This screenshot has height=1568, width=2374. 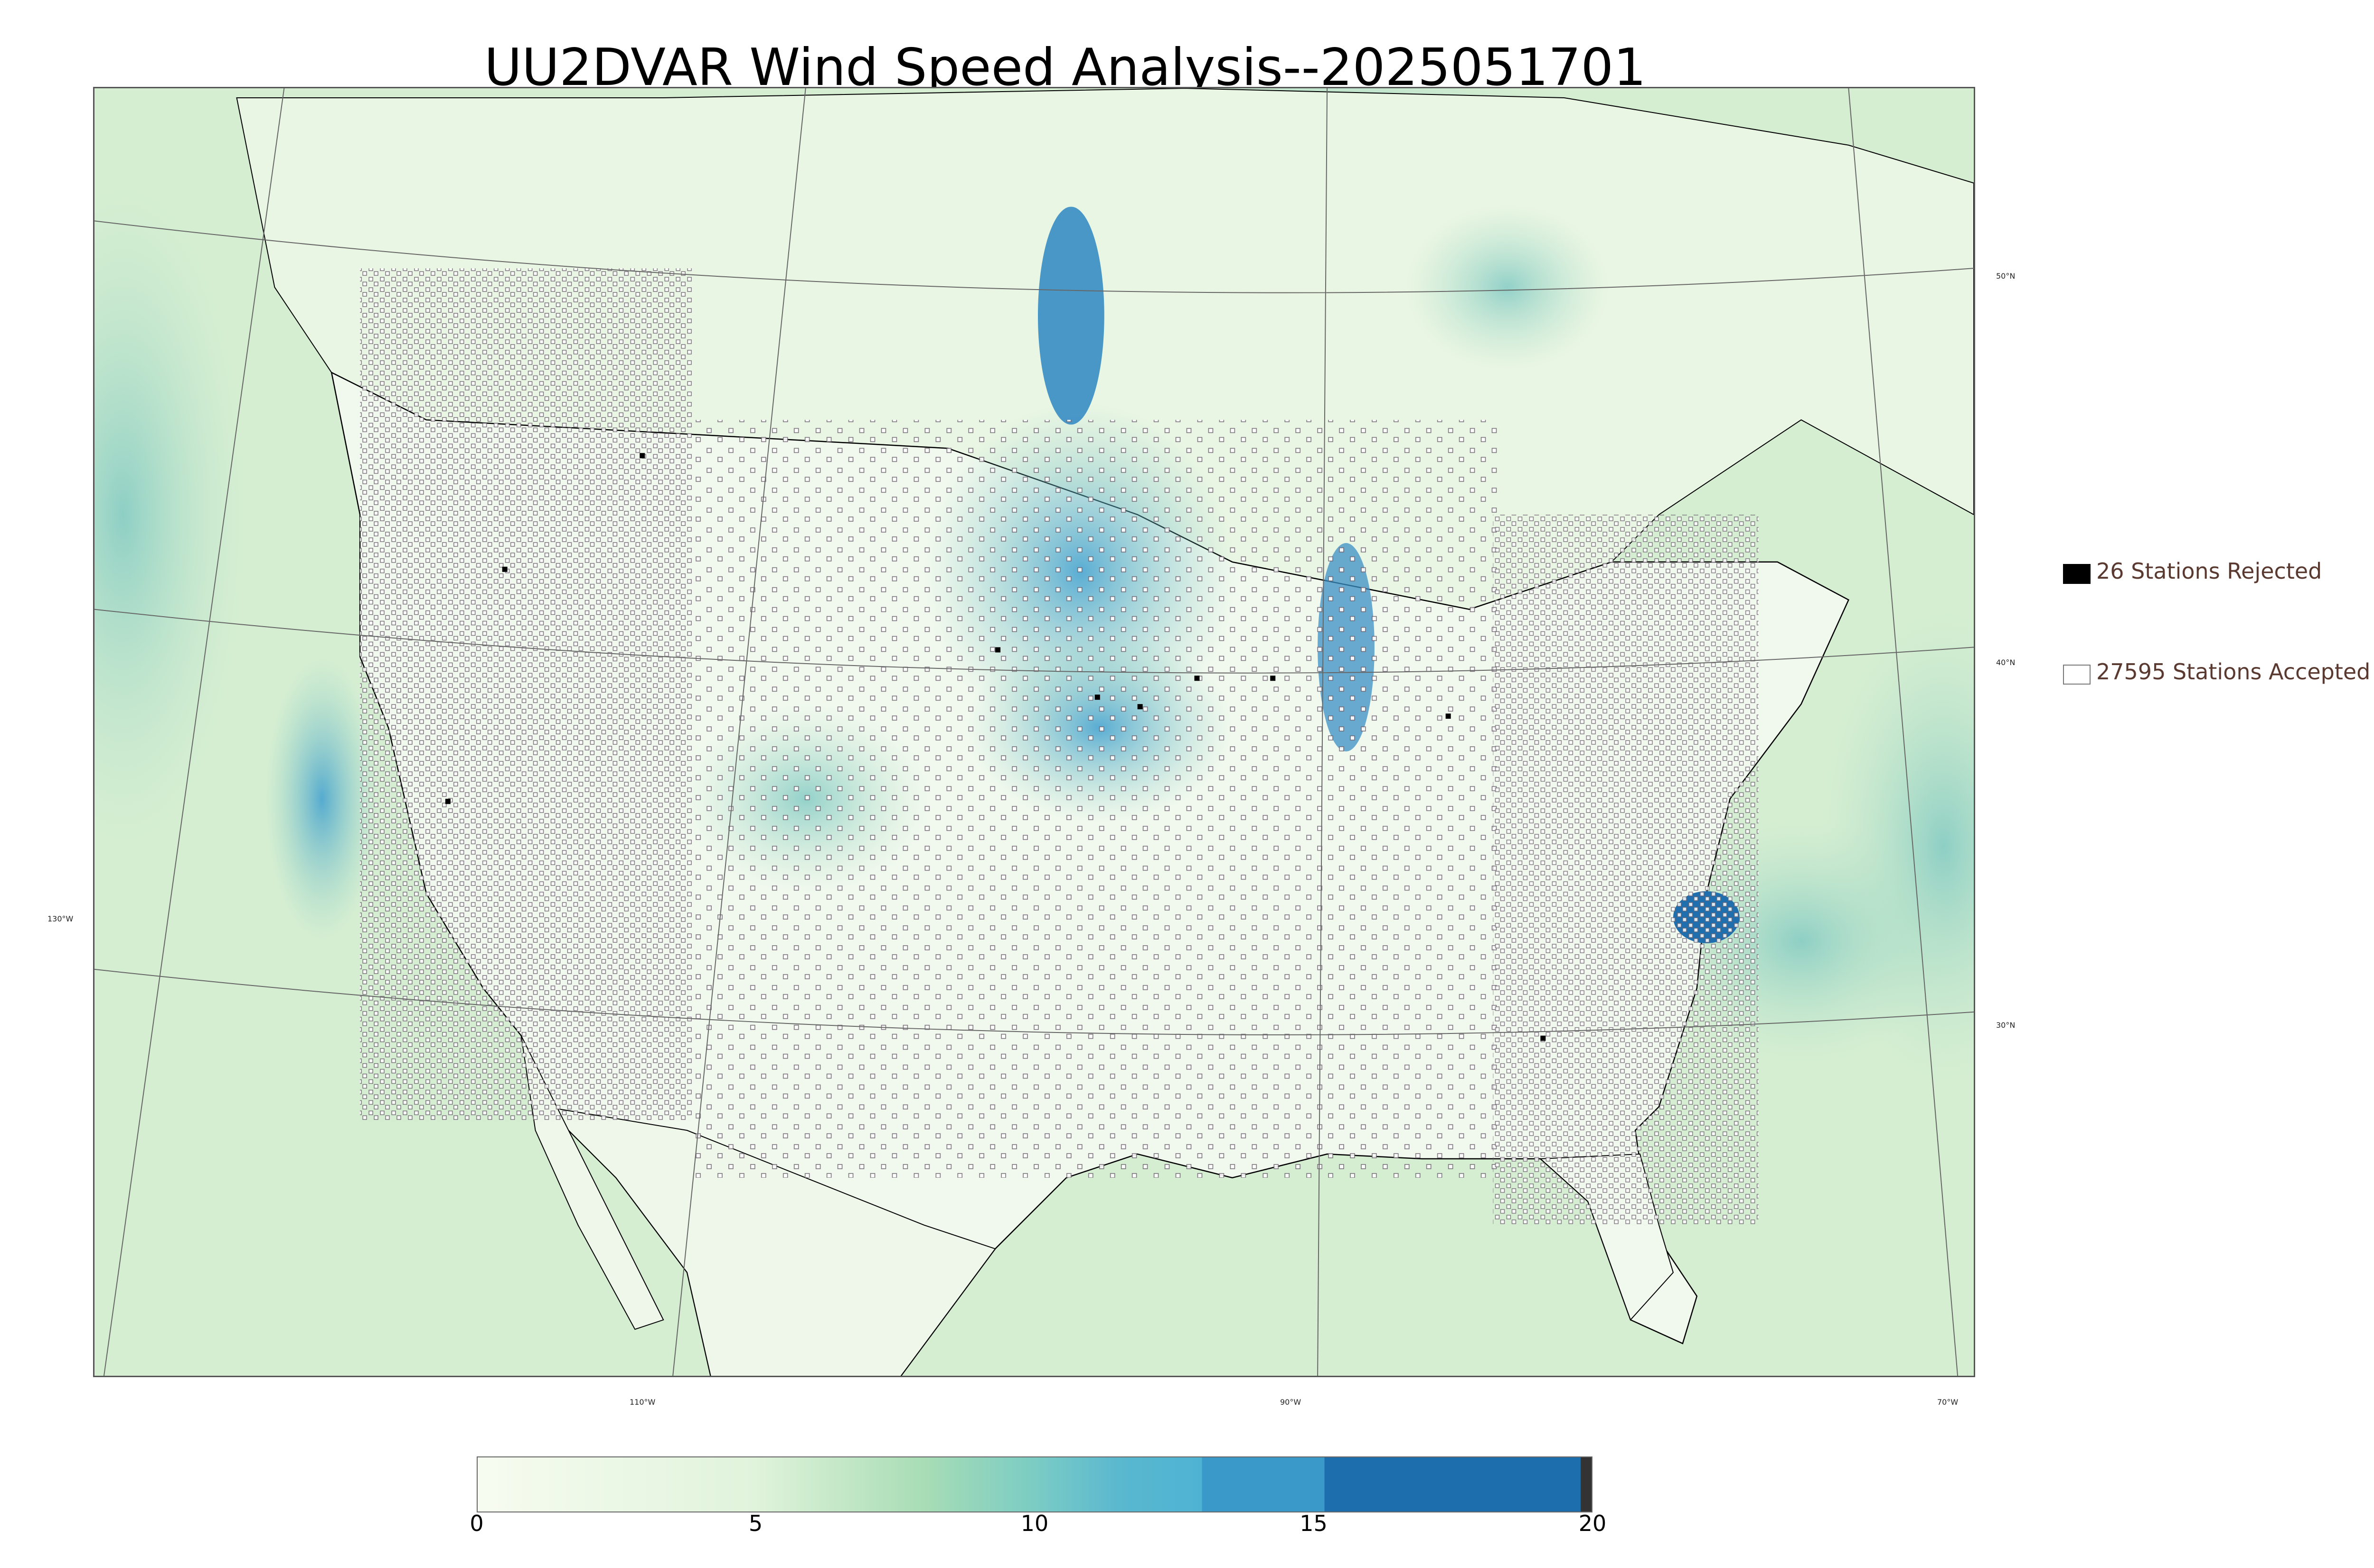 I want to click on lon-label-70w: 70°W, so click(x=1948, y=1403).